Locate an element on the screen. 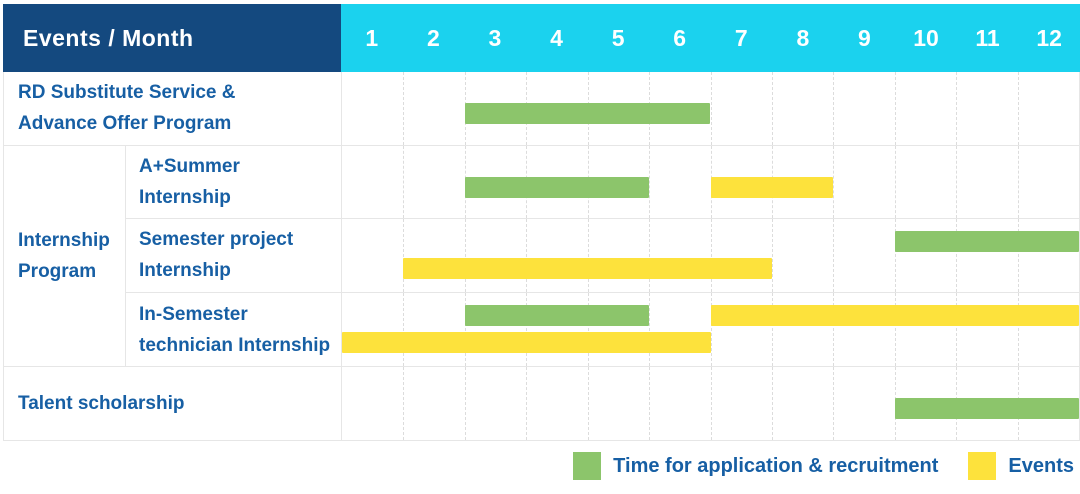  row-label: Semester project Internship is located at coordinates (234, 255).